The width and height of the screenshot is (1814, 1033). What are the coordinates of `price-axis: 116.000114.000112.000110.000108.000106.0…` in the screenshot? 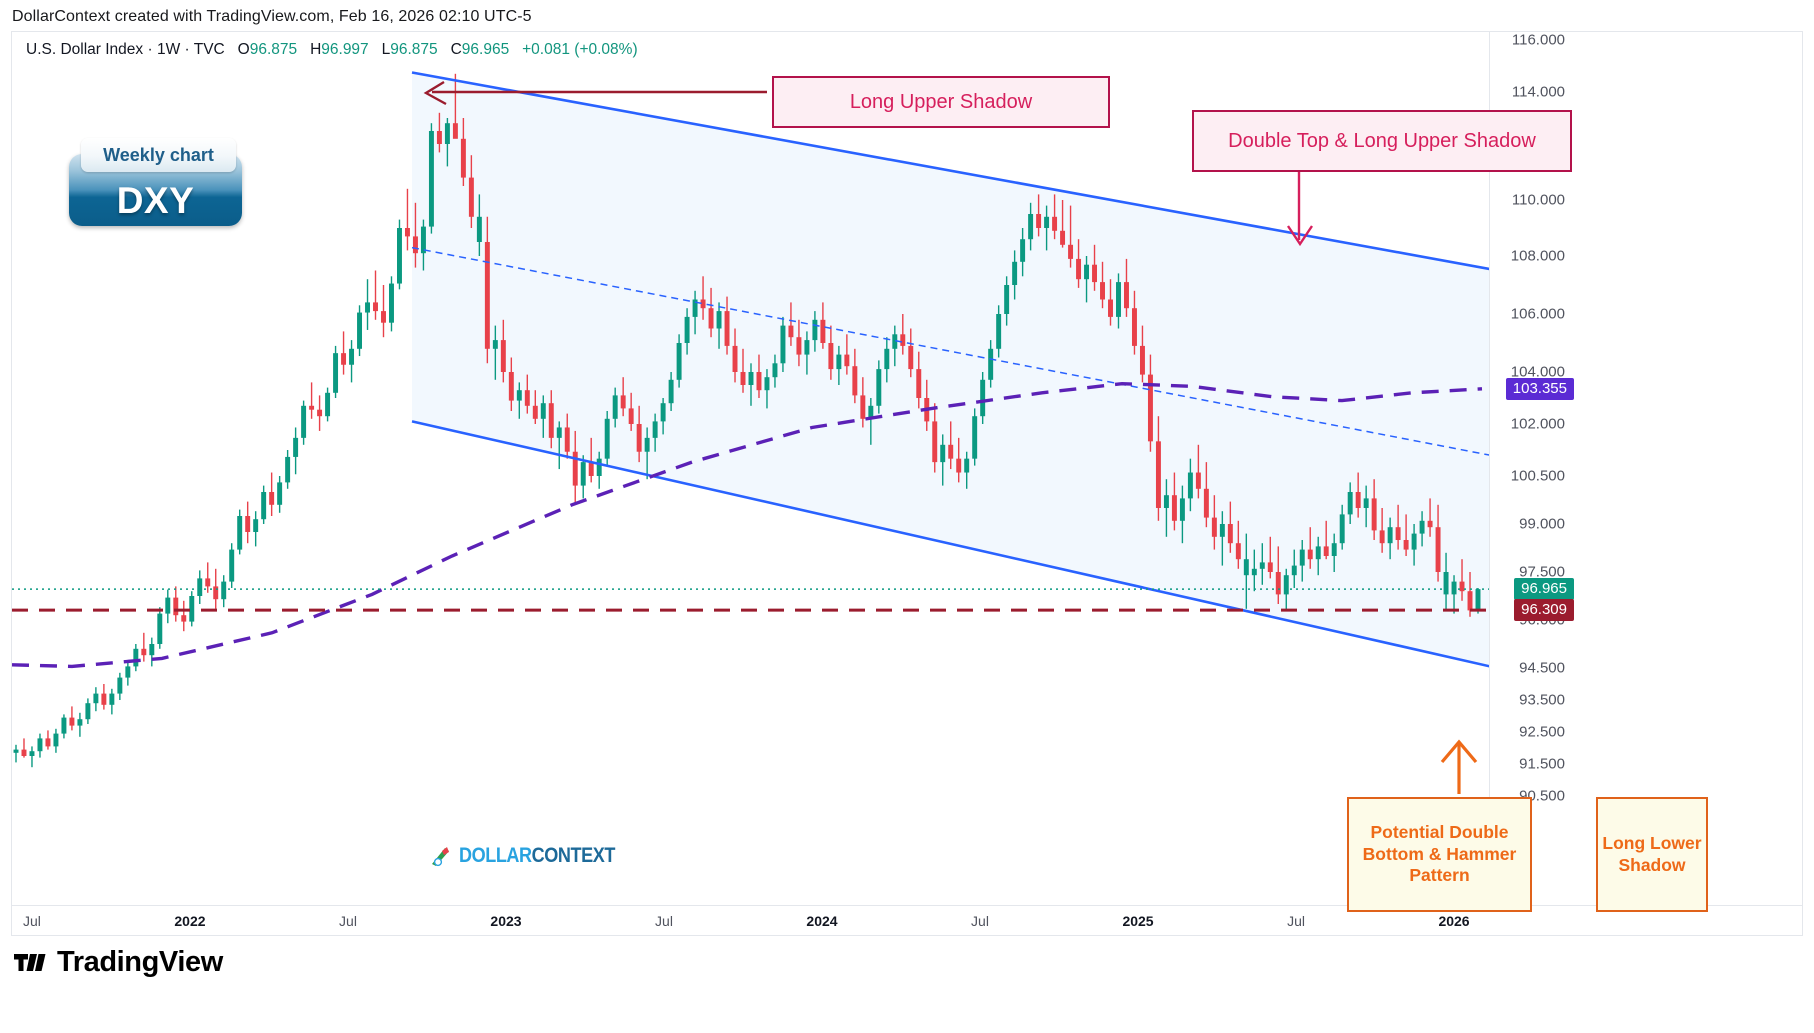 It's located at (1645, 469).